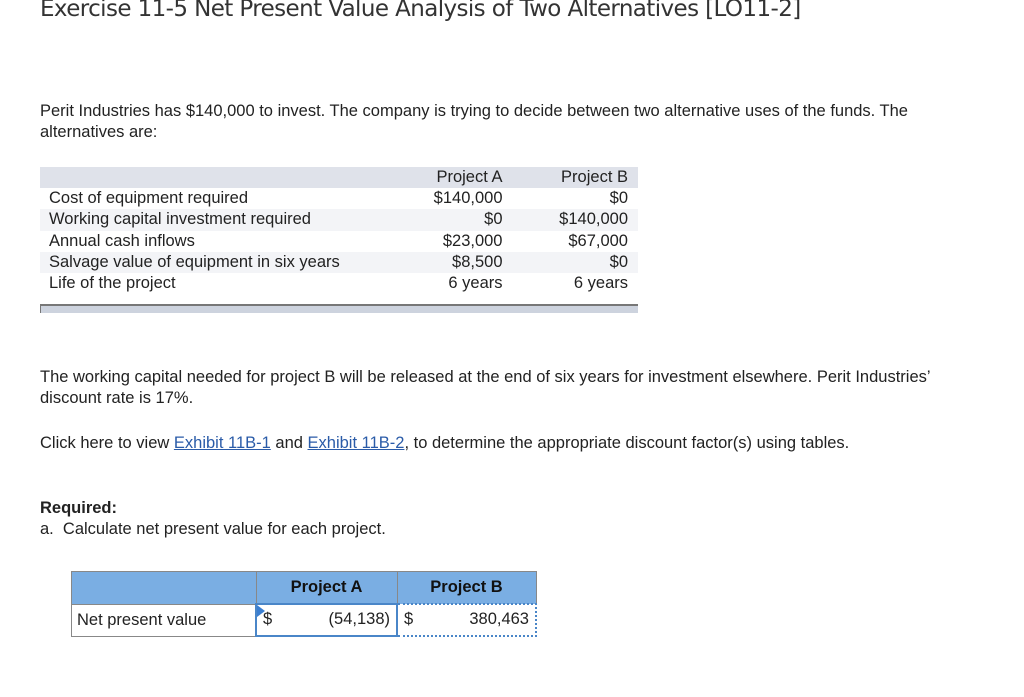 Image resolution: width=1024 pixels, height=697 pixels. I want to click on answer-row: Net present value $ (54,138) $ 380,463, so click(304, 620).